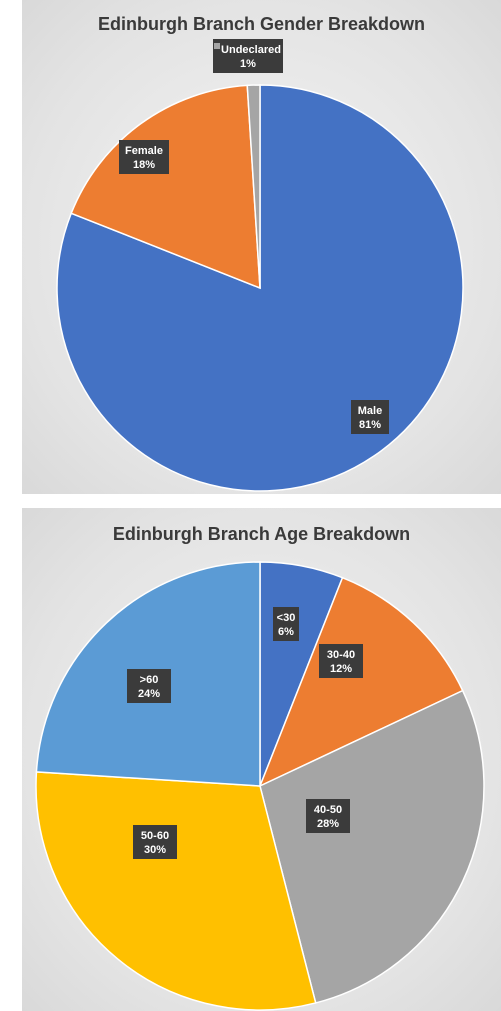  What do you see at coordinates (261, 24) in the screenshot?
I see `chart-title: Edinburgh Branch Gender Breakdown` at bounding box center [261, 24].